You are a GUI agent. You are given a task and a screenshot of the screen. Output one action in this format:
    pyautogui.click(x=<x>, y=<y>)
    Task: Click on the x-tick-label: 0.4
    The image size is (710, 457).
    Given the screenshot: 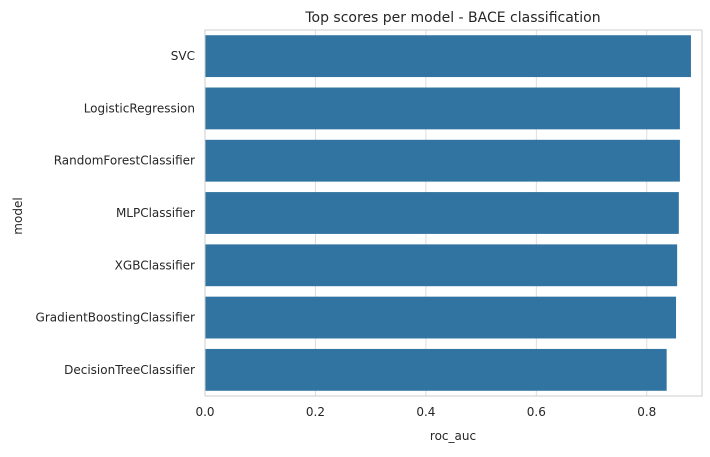 What is the action you would take?
    pyautogui.click(x=425, y=412)
    